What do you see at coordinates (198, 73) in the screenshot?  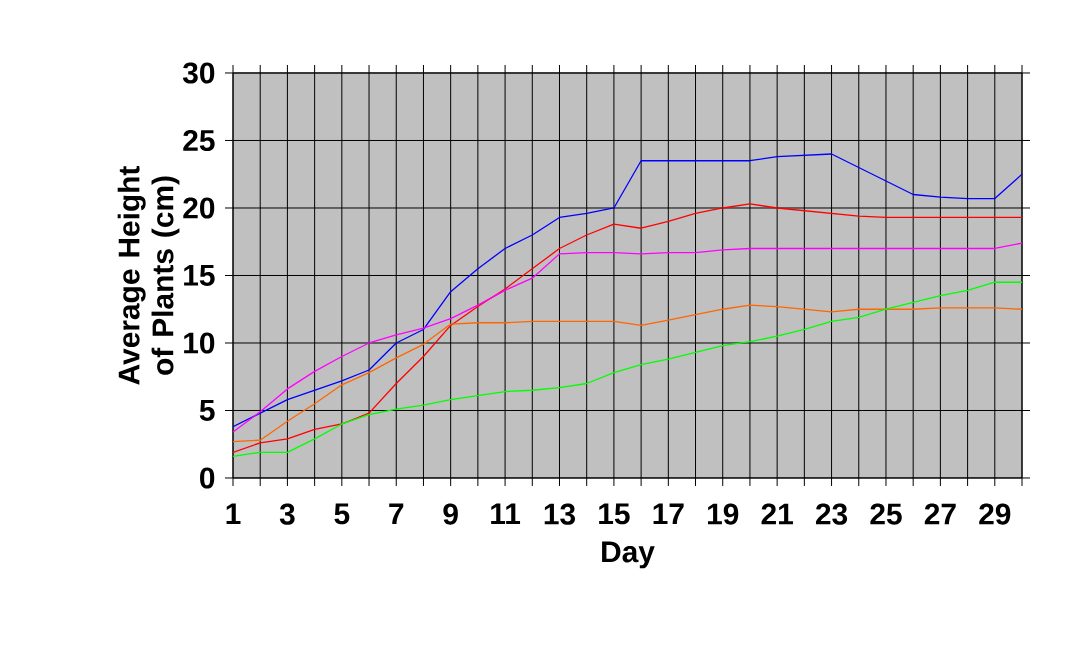 I see `y-tick-label: 30` at bounding box center [198, 73].